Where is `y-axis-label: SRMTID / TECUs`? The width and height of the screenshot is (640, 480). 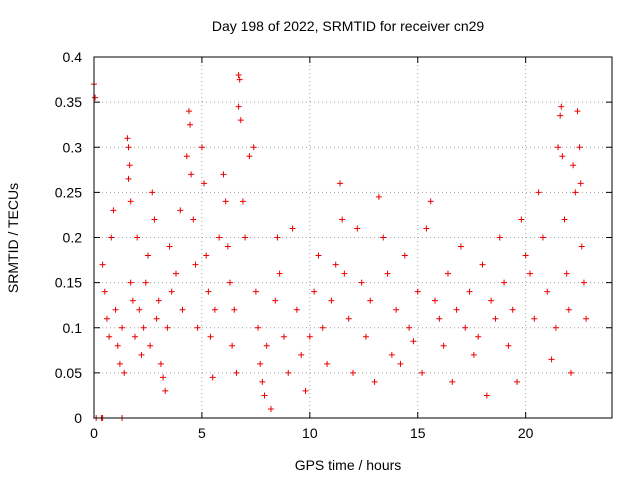 y-axis-label: SRMTID / TECUs is located at coordinates (13, 238).